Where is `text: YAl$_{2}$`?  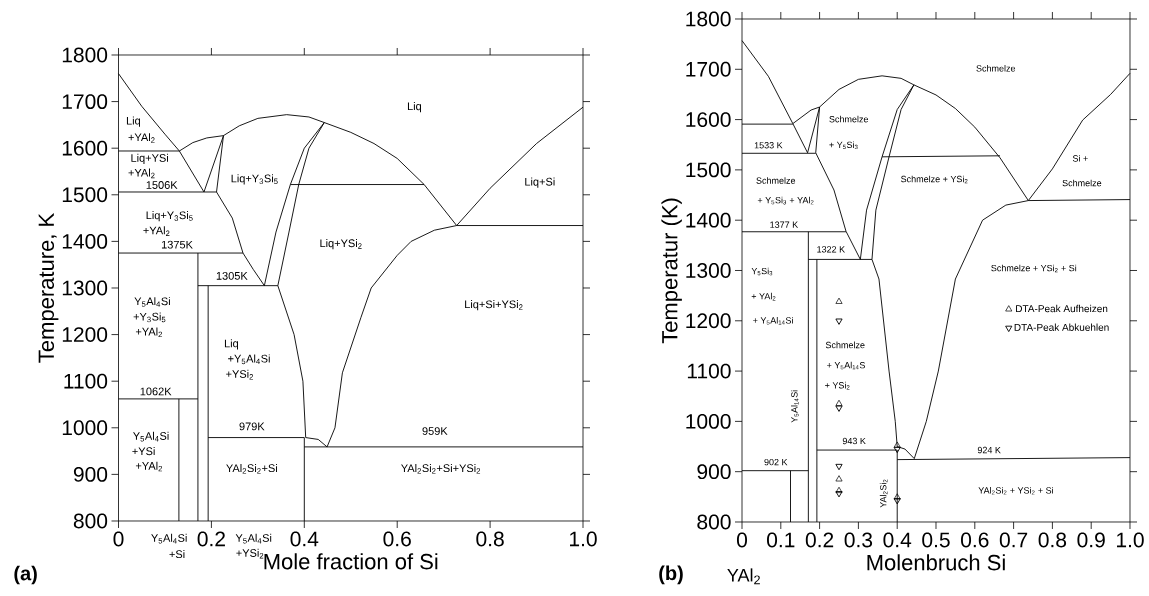
text: YAl$_{2}$ is located at coordinates (743, 576).